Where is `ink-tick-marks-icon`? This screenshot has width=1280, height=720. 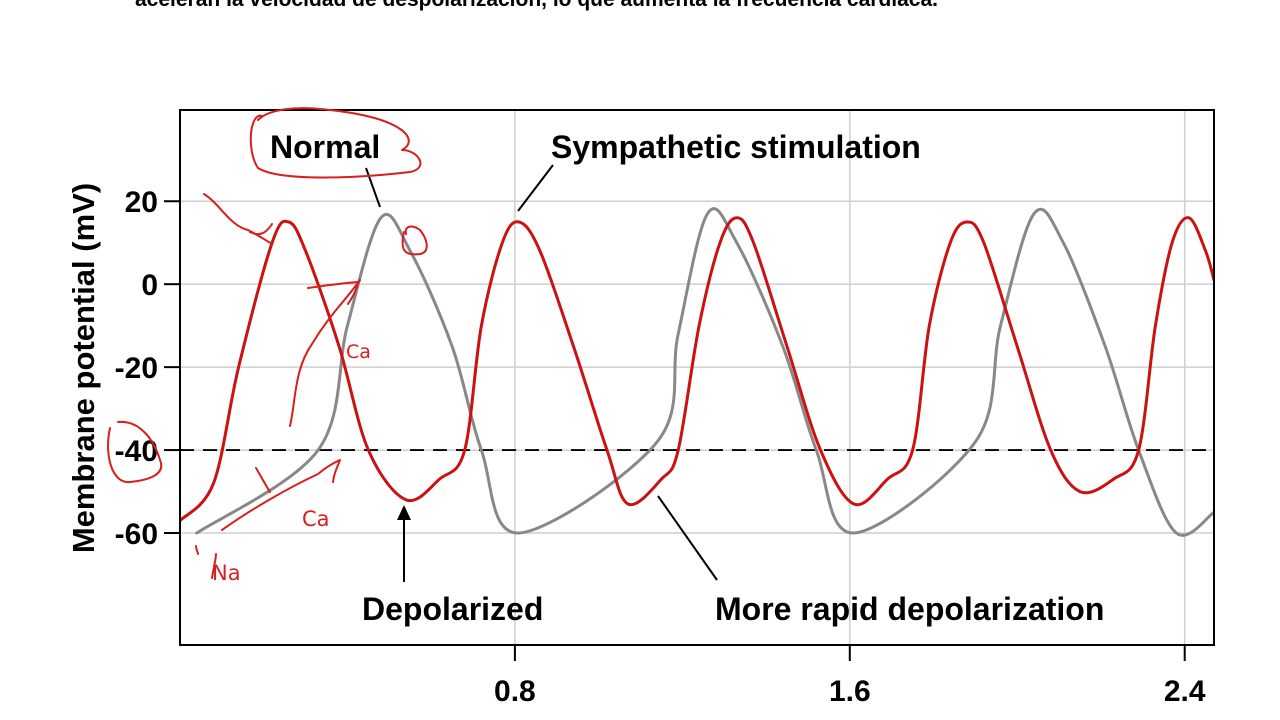 ink-tick-marks-icon is located at coordinates (206, 562).